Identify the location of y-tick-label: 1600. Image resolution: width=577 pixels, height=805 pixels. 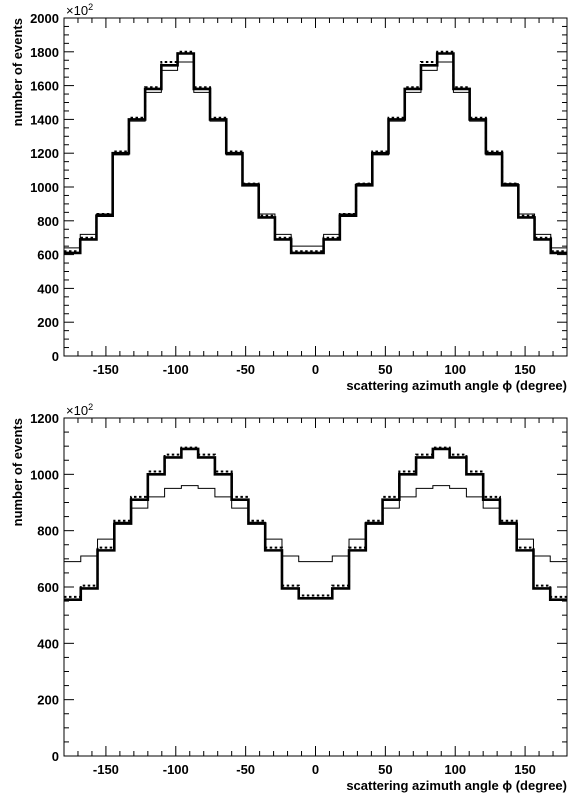
(44, 86).